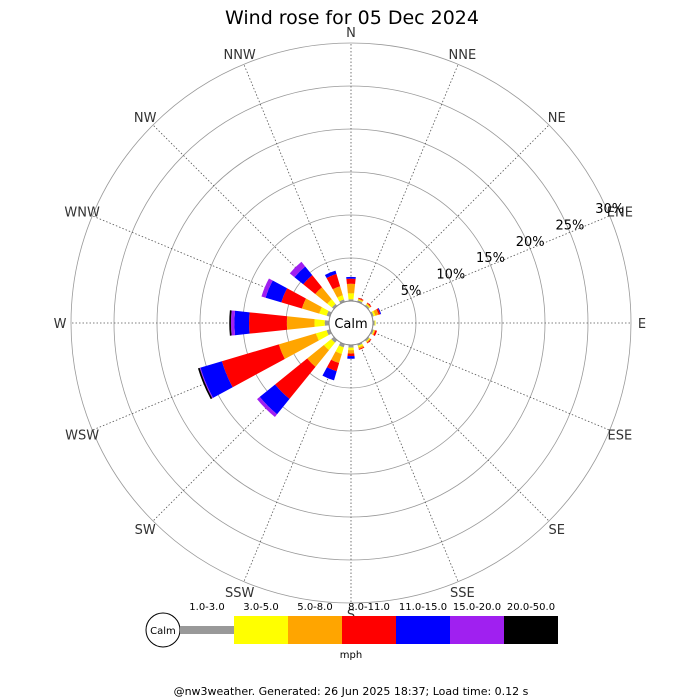  I want to click on chart-title: Wind rose for 05 Dec 2024, so click(352, 18).